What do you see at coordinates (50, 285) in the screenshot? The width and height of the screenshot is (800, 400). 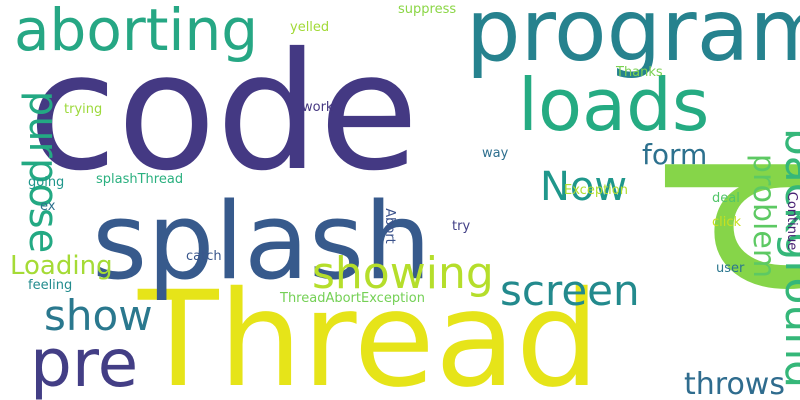 I see `word-feeling: feeling` at bounding box center [50, 285].